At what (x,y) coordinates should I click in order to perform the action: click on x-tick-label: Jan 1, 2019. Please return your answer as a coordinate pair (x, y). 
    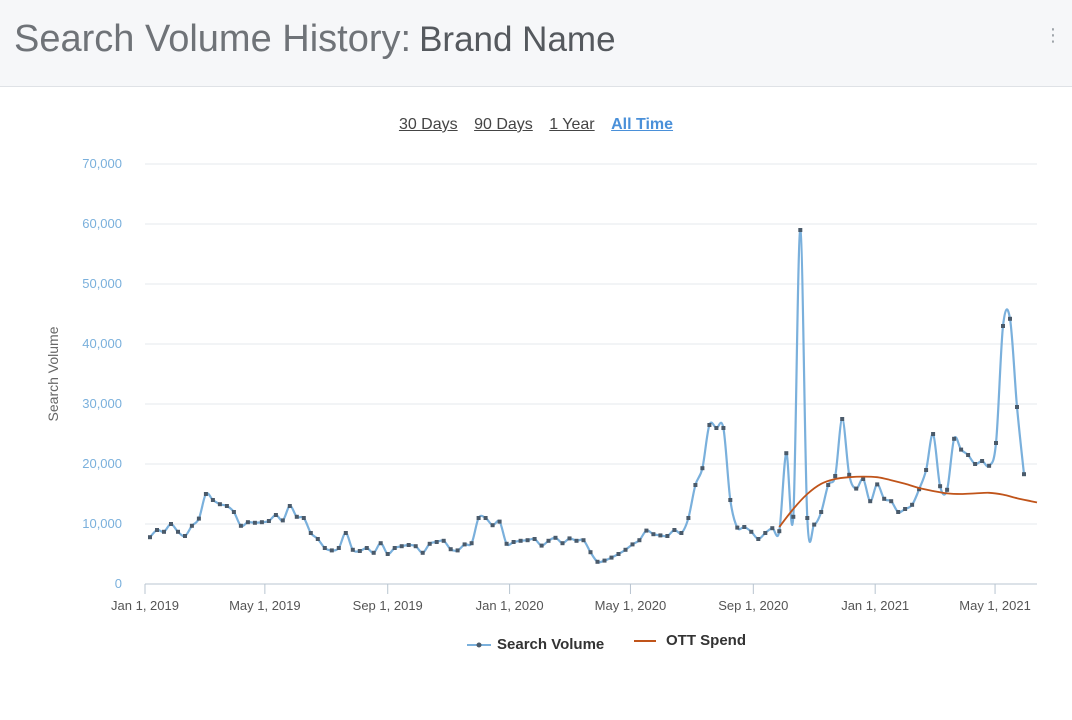
    Looking at the image, I should click on (145, 605).